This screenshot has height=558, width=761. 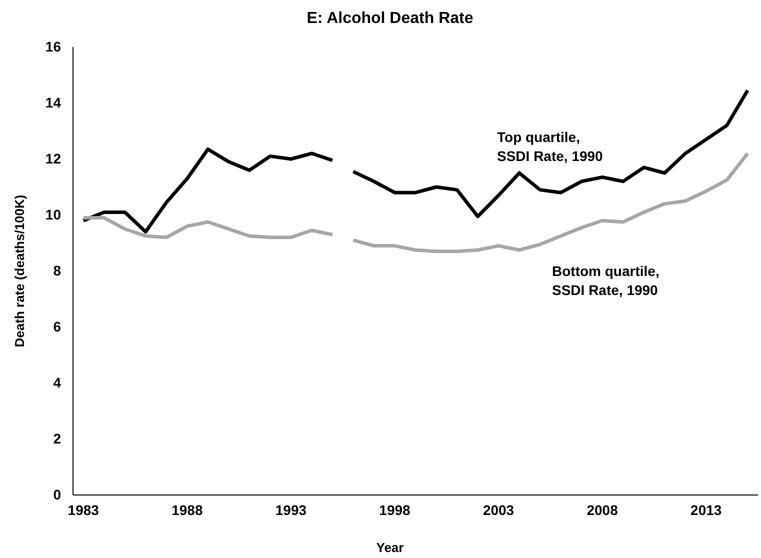 What do you see at coordinates (57, 494) in the screenshot?
I see `y-tick-label: 0` at bounding box center [57, 494].